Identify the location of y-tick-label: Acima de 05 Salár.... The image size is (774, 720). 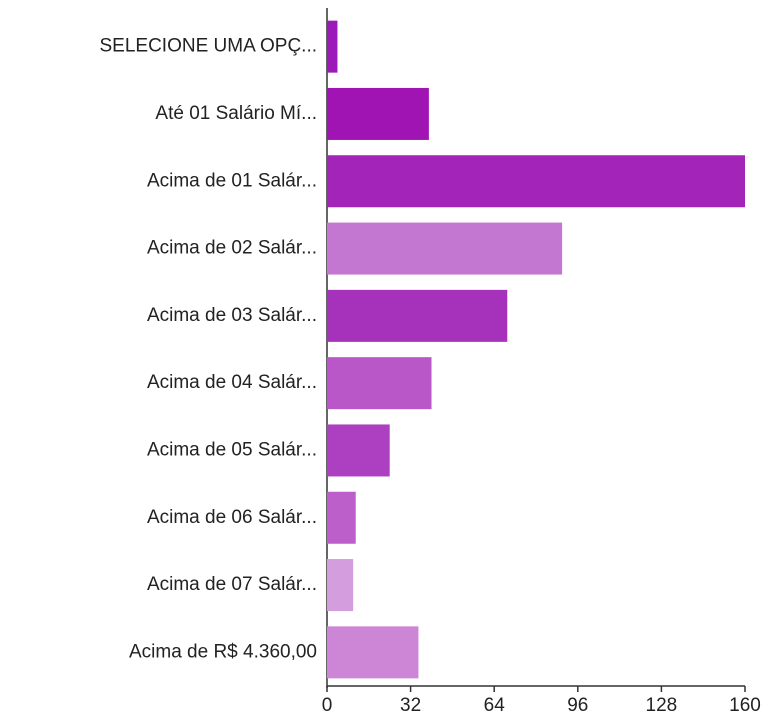
(232, 449).